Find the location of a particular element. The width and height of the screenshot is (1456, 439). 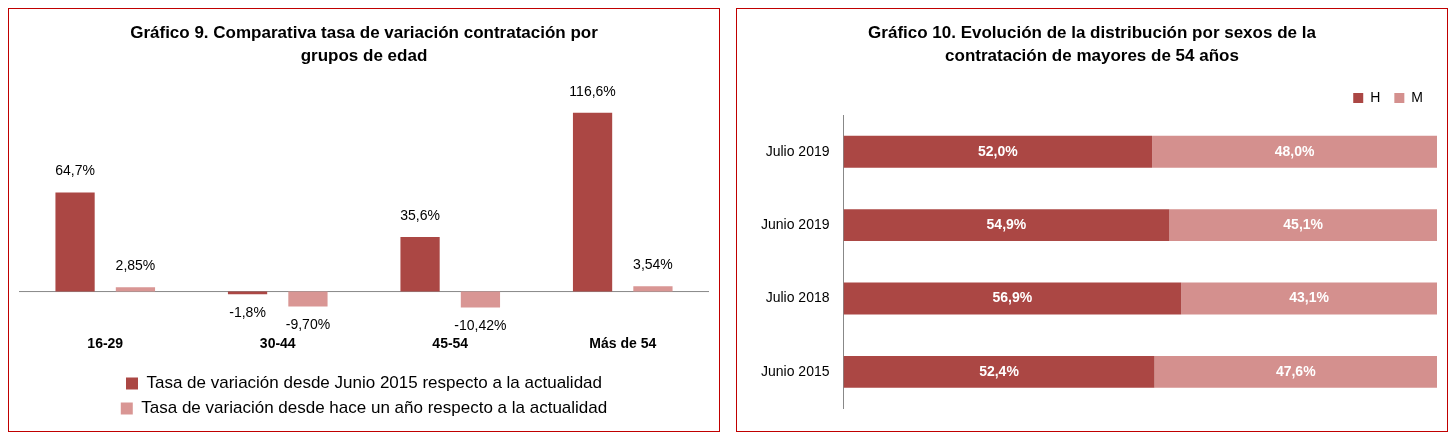

data-label: 54,9% is located at coordinates (1006, 223).